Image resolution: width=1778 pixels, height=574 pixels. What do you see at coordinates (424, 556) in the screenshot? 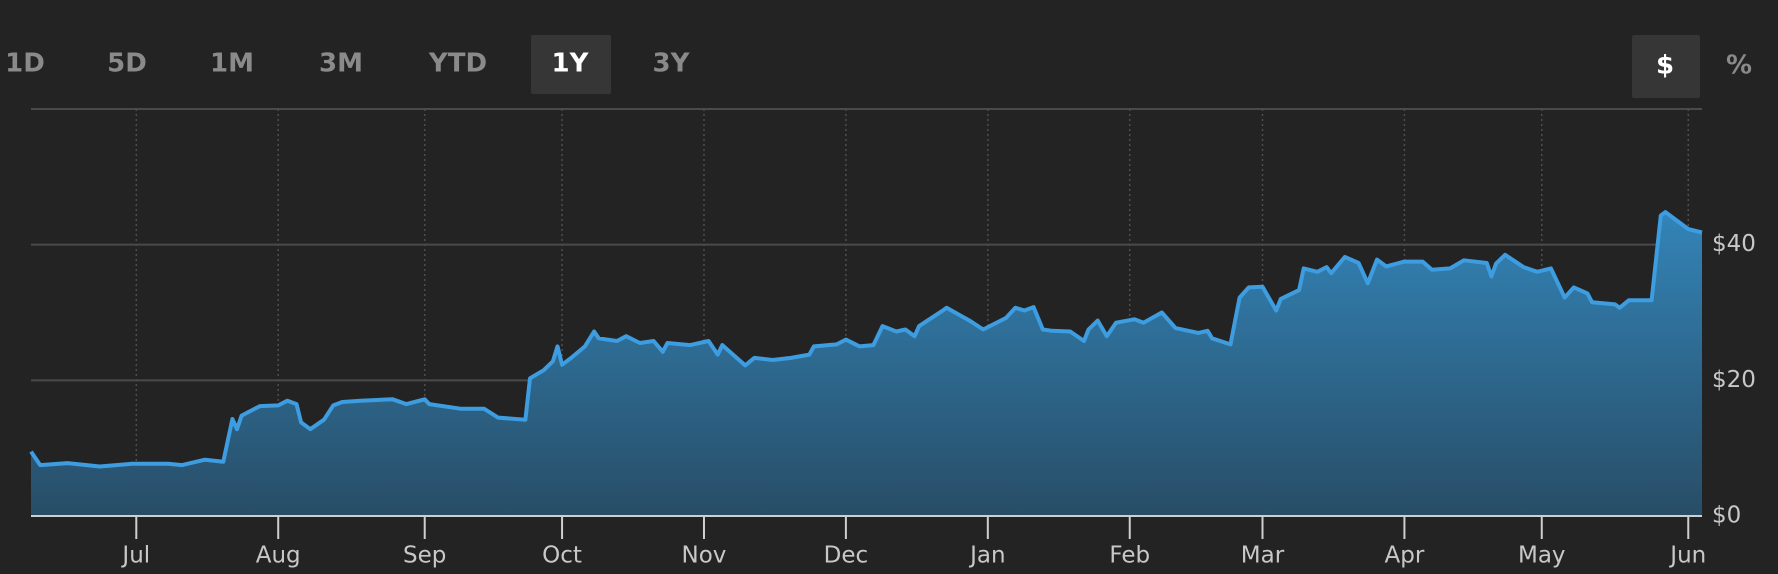
I see `x-tick-label: Sep` at bounding box center [424, 556].